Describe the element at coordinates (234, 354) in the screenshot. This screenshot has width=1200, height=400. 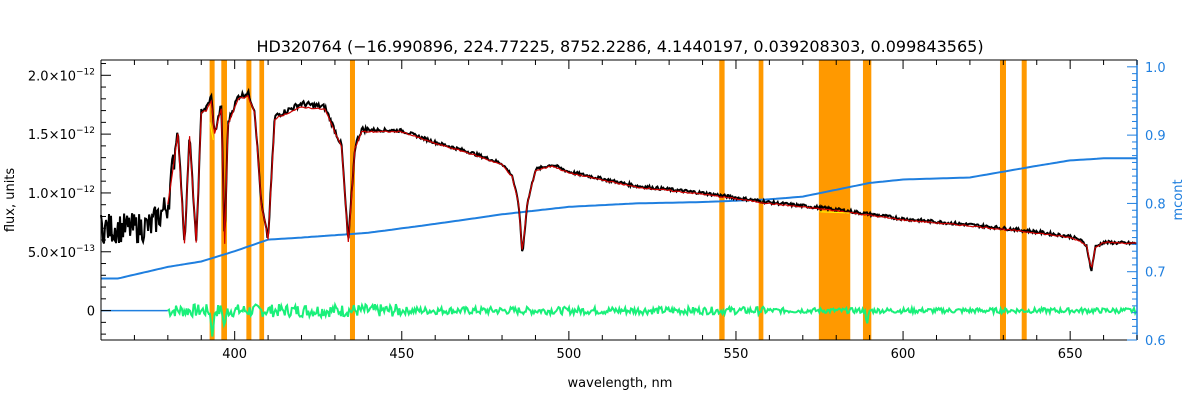
I see `x-tick-label: 400` at that location.